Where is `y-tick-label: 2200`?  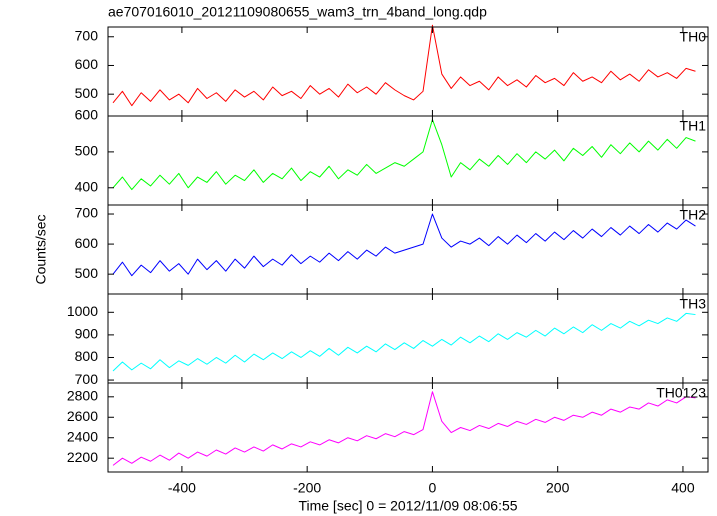 y-tick-label: 2200 is located at coordinates (82, 457).